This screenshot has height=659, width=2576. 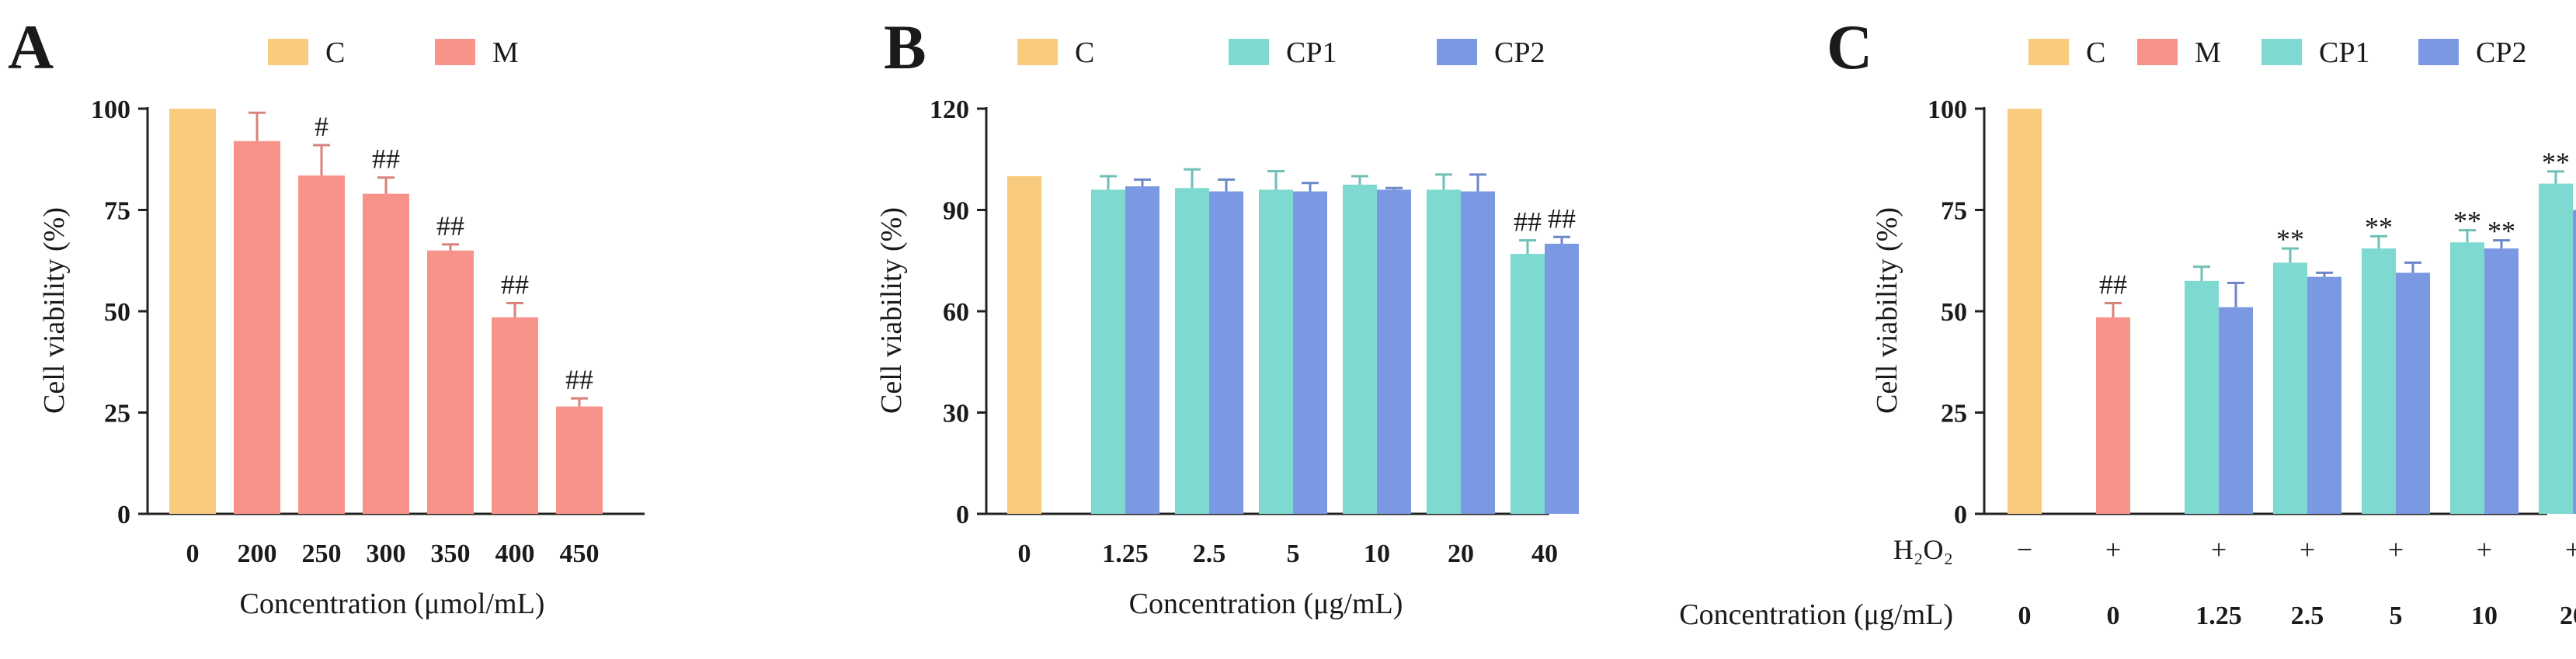 What do you see at coordinates (956, 414) in the screenshot?
I see `y-tick-label: 30` at bounding box center [956, 414].